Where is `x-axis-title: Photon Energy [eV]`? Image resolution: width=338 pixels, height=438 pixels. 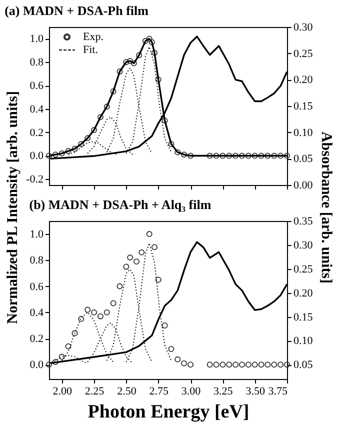
x-axis-title: Photon Energy [eV] is located at coordinates (169, 412).